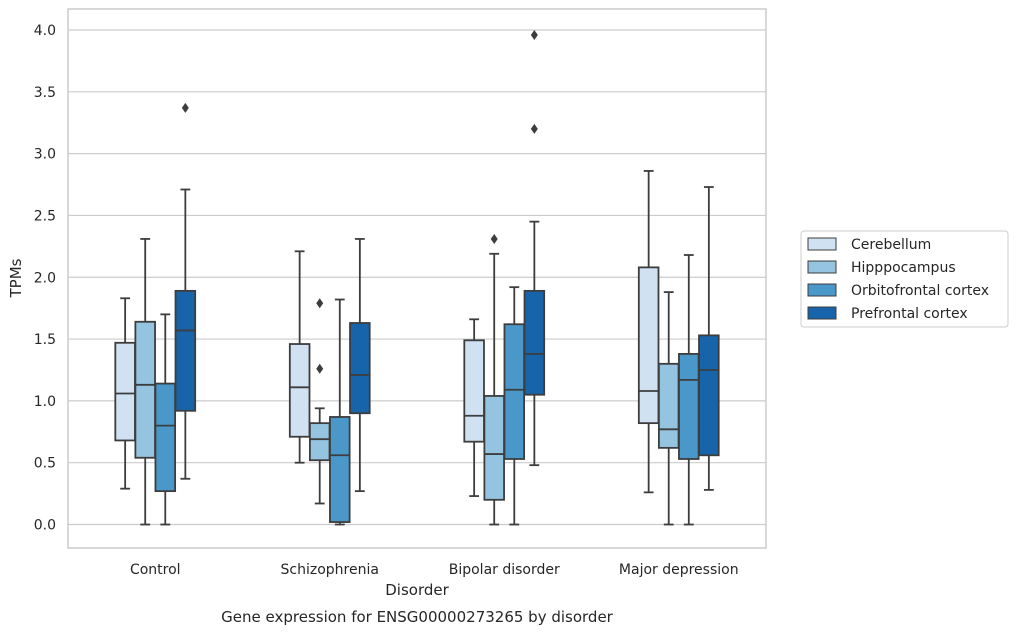 This screenshot has width=1018, height=634. Describe the element at coordinates (920, 291) in the screenshot. I see `legend-label: Orbitofrontal cortex` at that location.